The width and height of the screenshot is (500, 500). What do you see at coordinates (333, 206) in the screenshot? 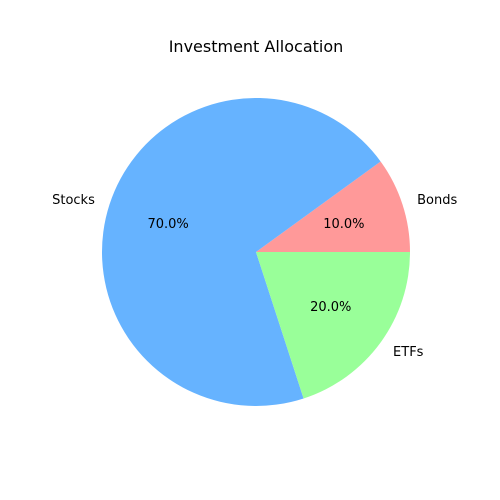
I see `pie-slice-bonds` at bounding box center [333, 206].